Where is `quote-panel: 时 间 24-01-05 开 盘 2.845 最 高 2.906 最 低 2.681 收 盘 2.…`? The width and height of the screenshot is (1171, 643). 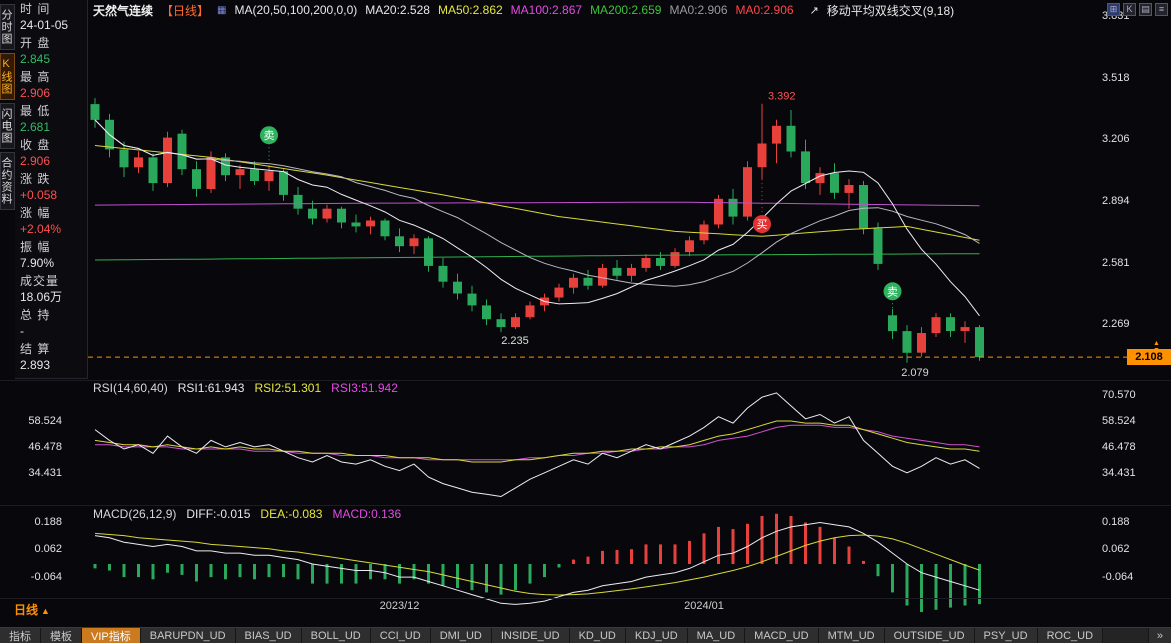
quote-panel: 时 间 24-01-05 开 盘 2.845 最 高 2.906 最 低 2.681 收 盘 2.… is located at coordinates (51, 189).